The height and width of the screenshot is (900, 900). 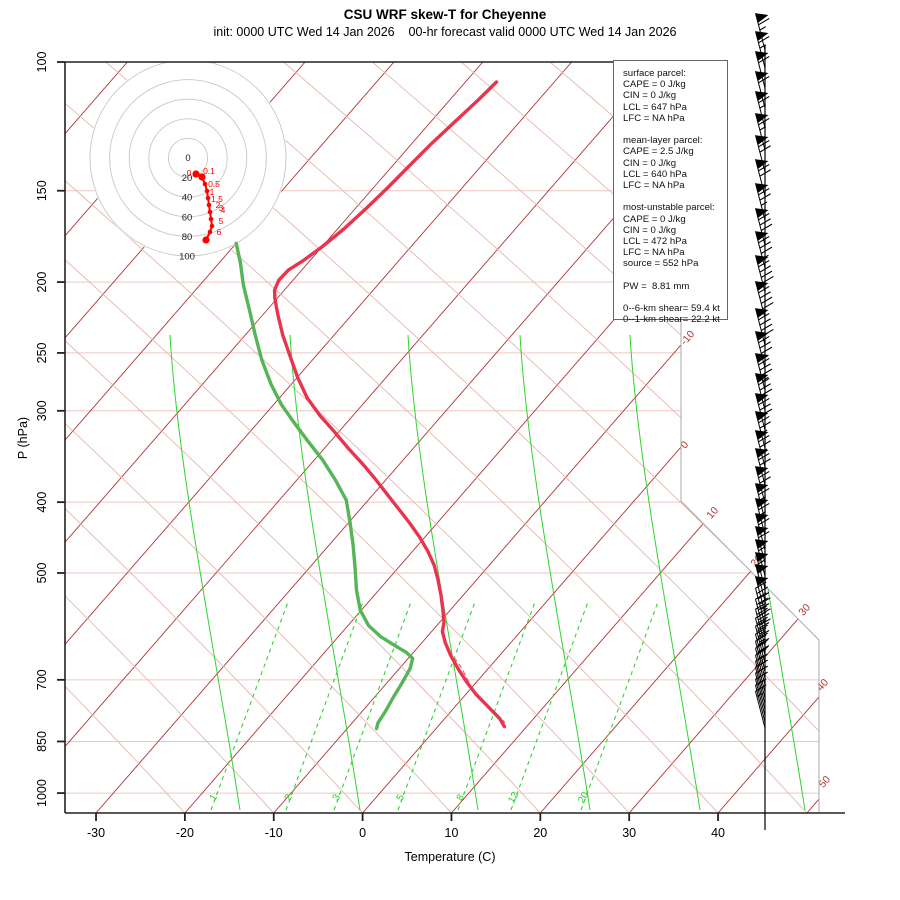 I want to click on hodograph-height-label: 6, so click(x=219, y=232).